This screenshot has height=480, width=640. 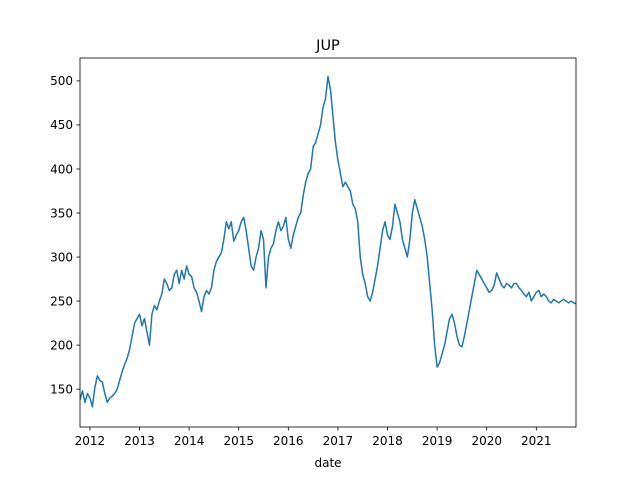 What do you see at coordinates (288, 441) in the screenshot?
I see `x-tick-label: 2016` at bounding box center [288, 441].